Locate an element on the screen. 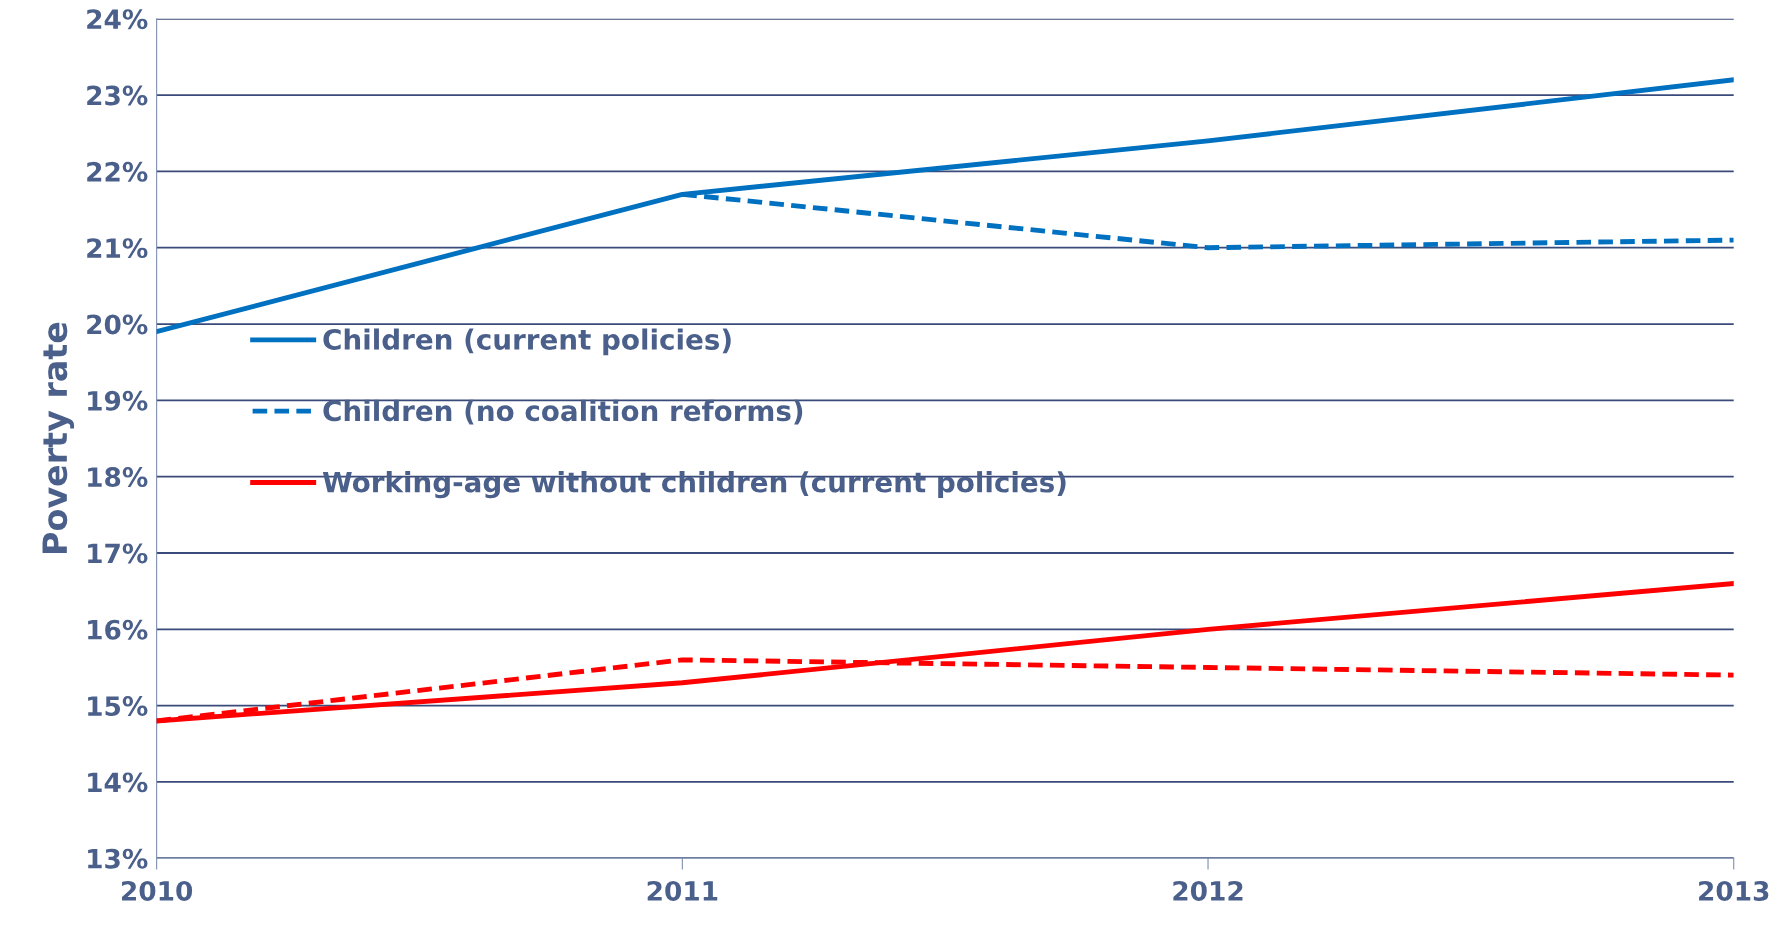 The image size is (1780, 938). y-tick-label: 19% is located at coordinates (118, 400).